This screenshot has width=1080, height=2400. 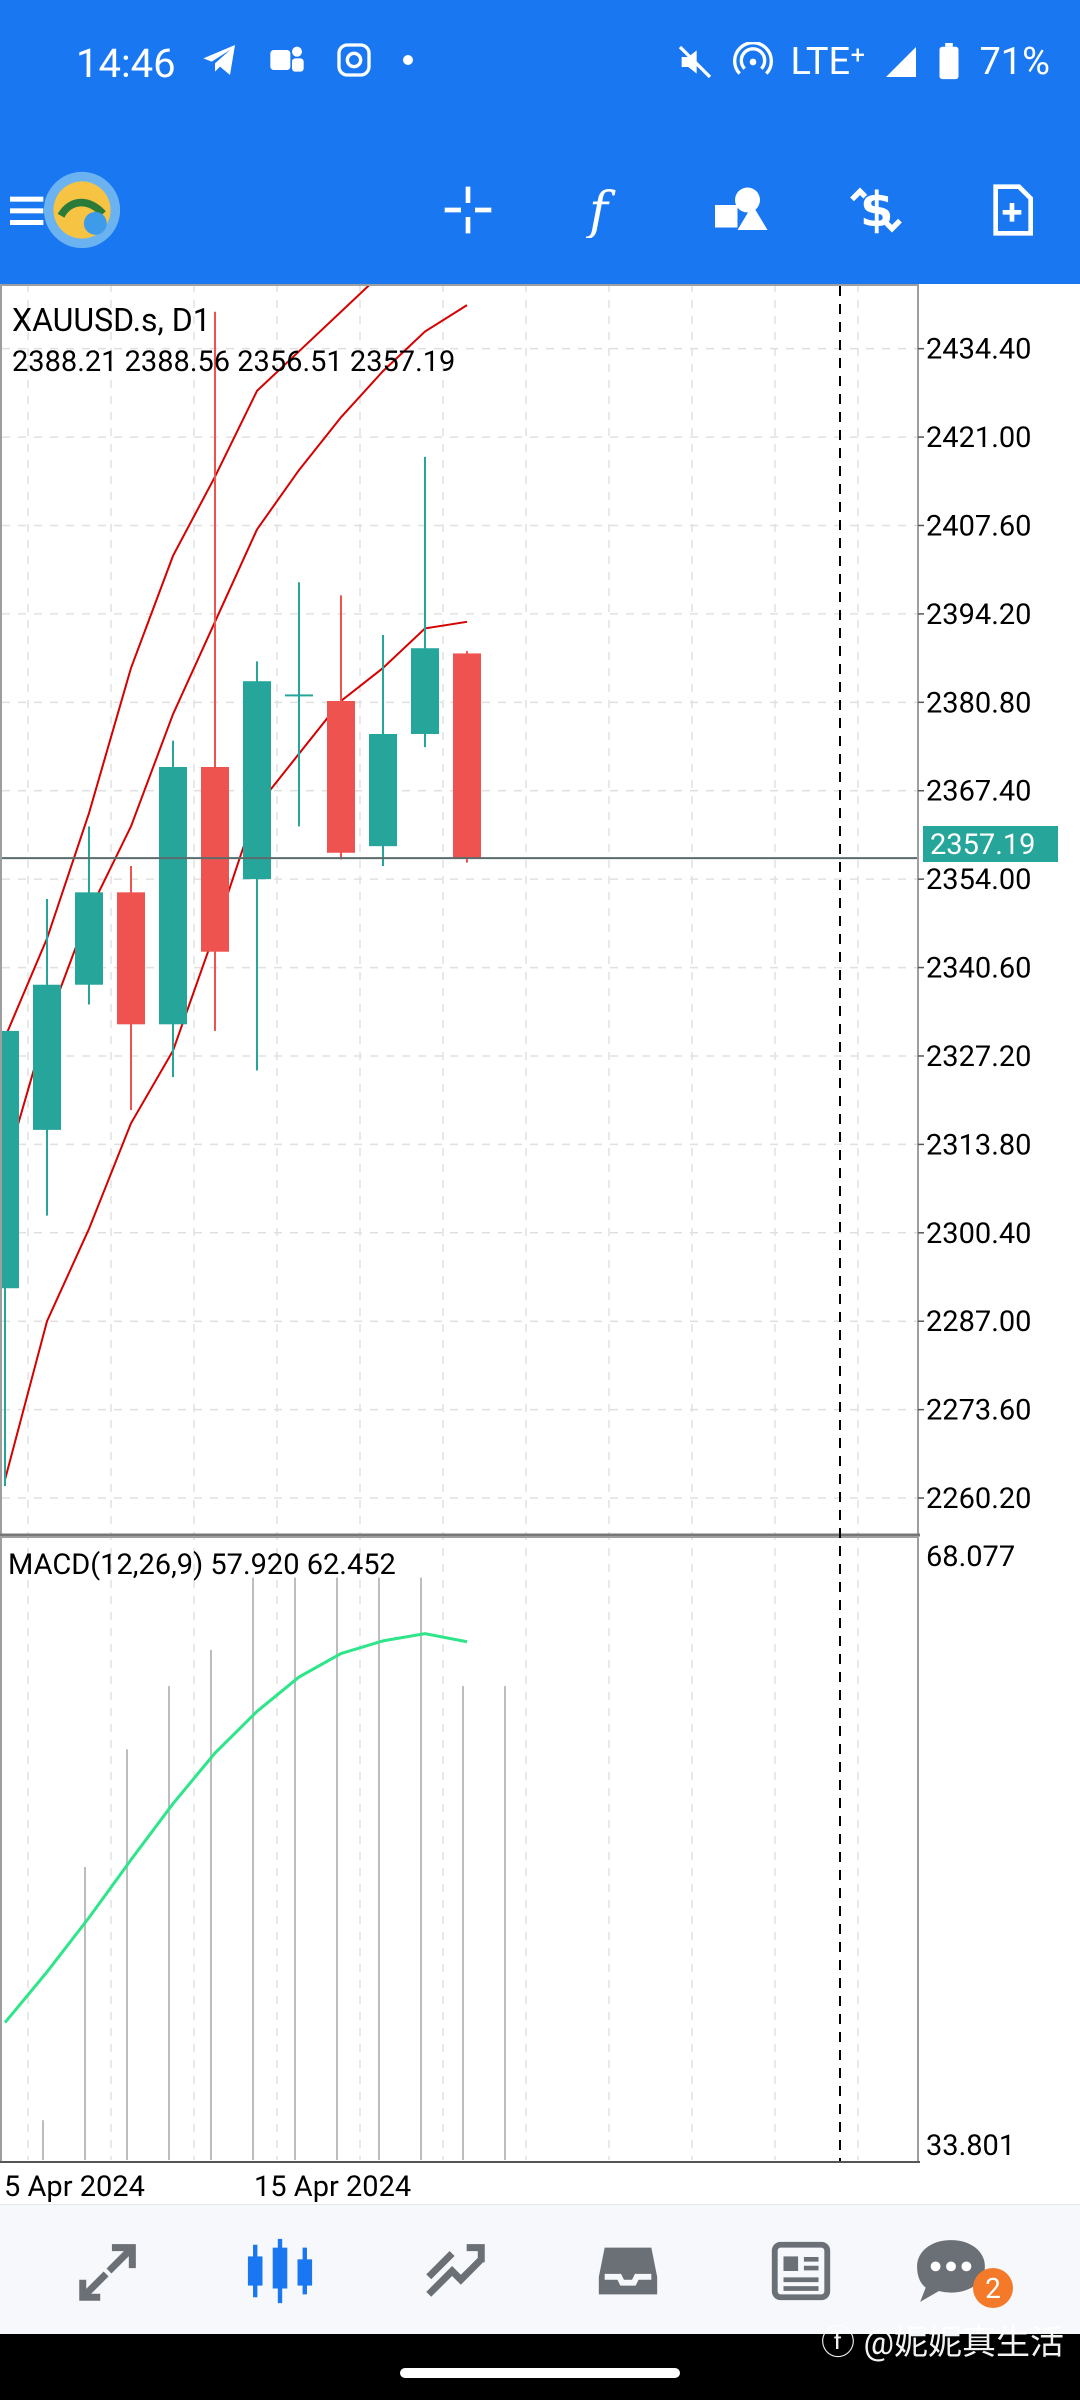 What do you see at coordinates (978, 880) in the screenshot?
I see `y-tick-label: 2354.00` at bounding box center [978, 880].